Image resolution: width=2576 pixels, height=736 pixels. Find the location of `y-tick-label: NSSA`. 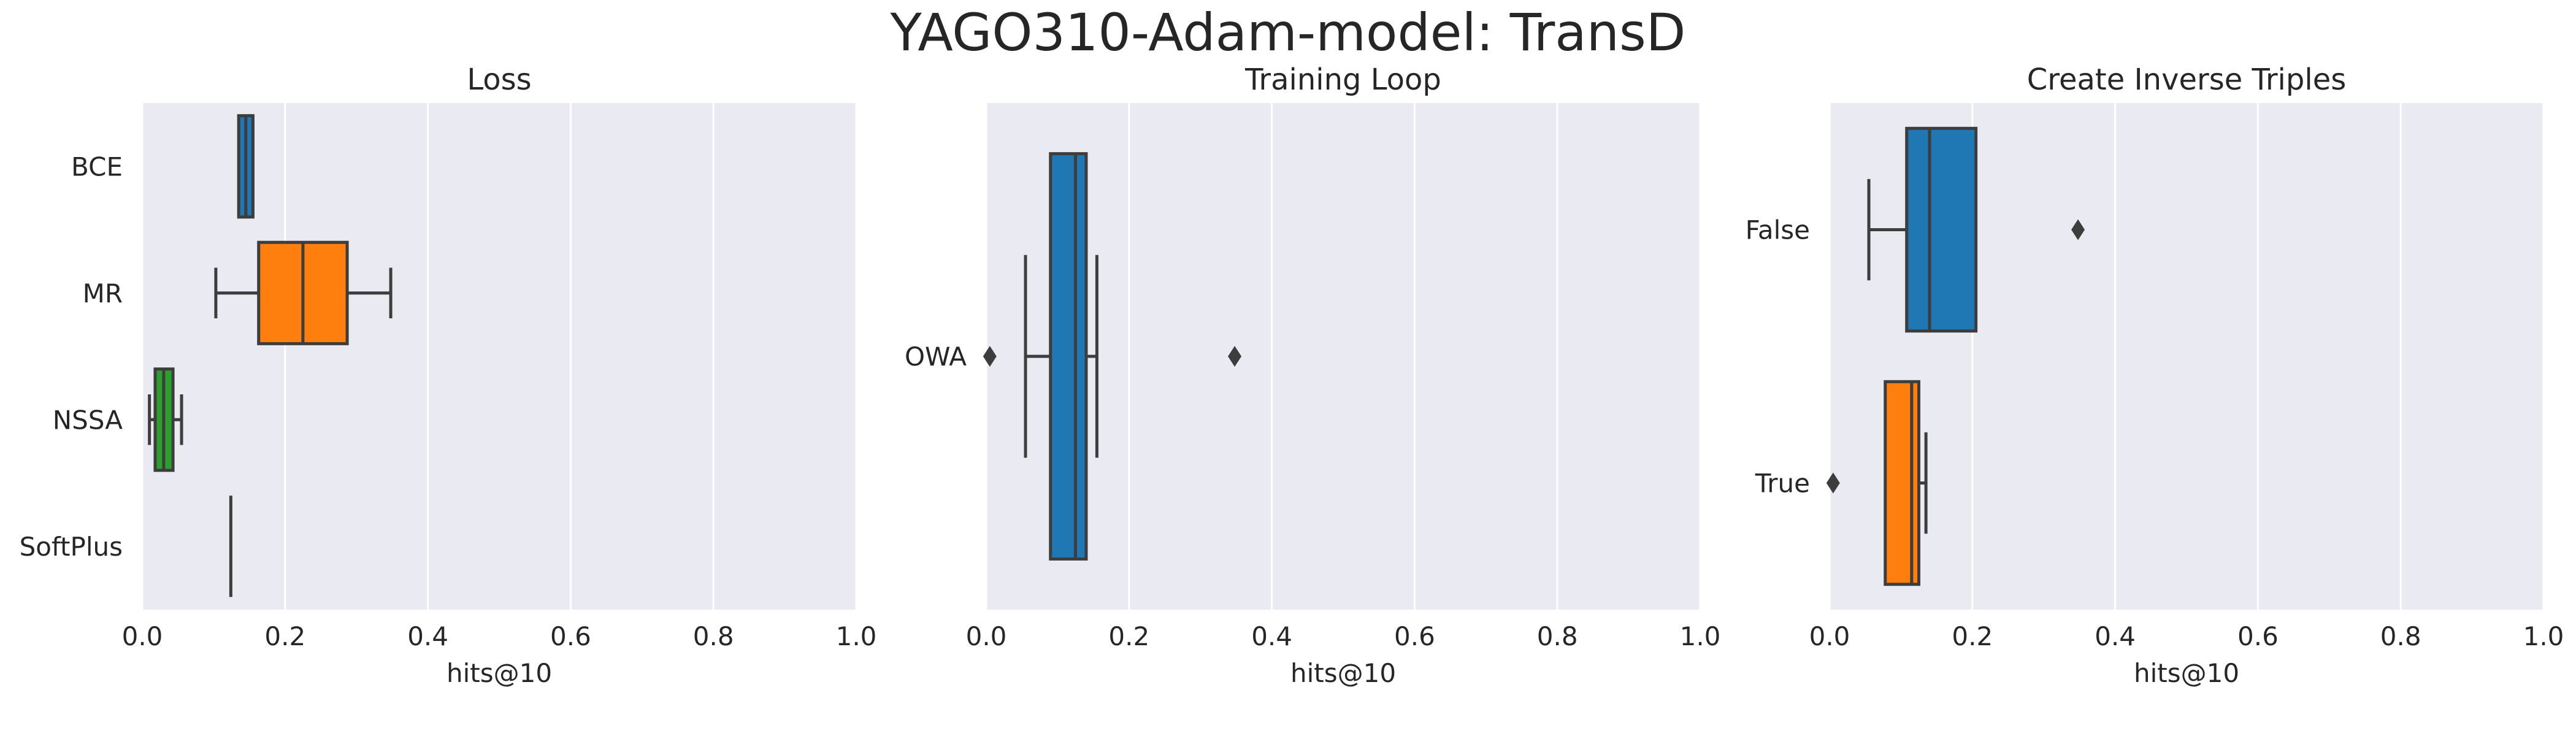

y-tick-label: NSSA is located at coordinates (88, 420).